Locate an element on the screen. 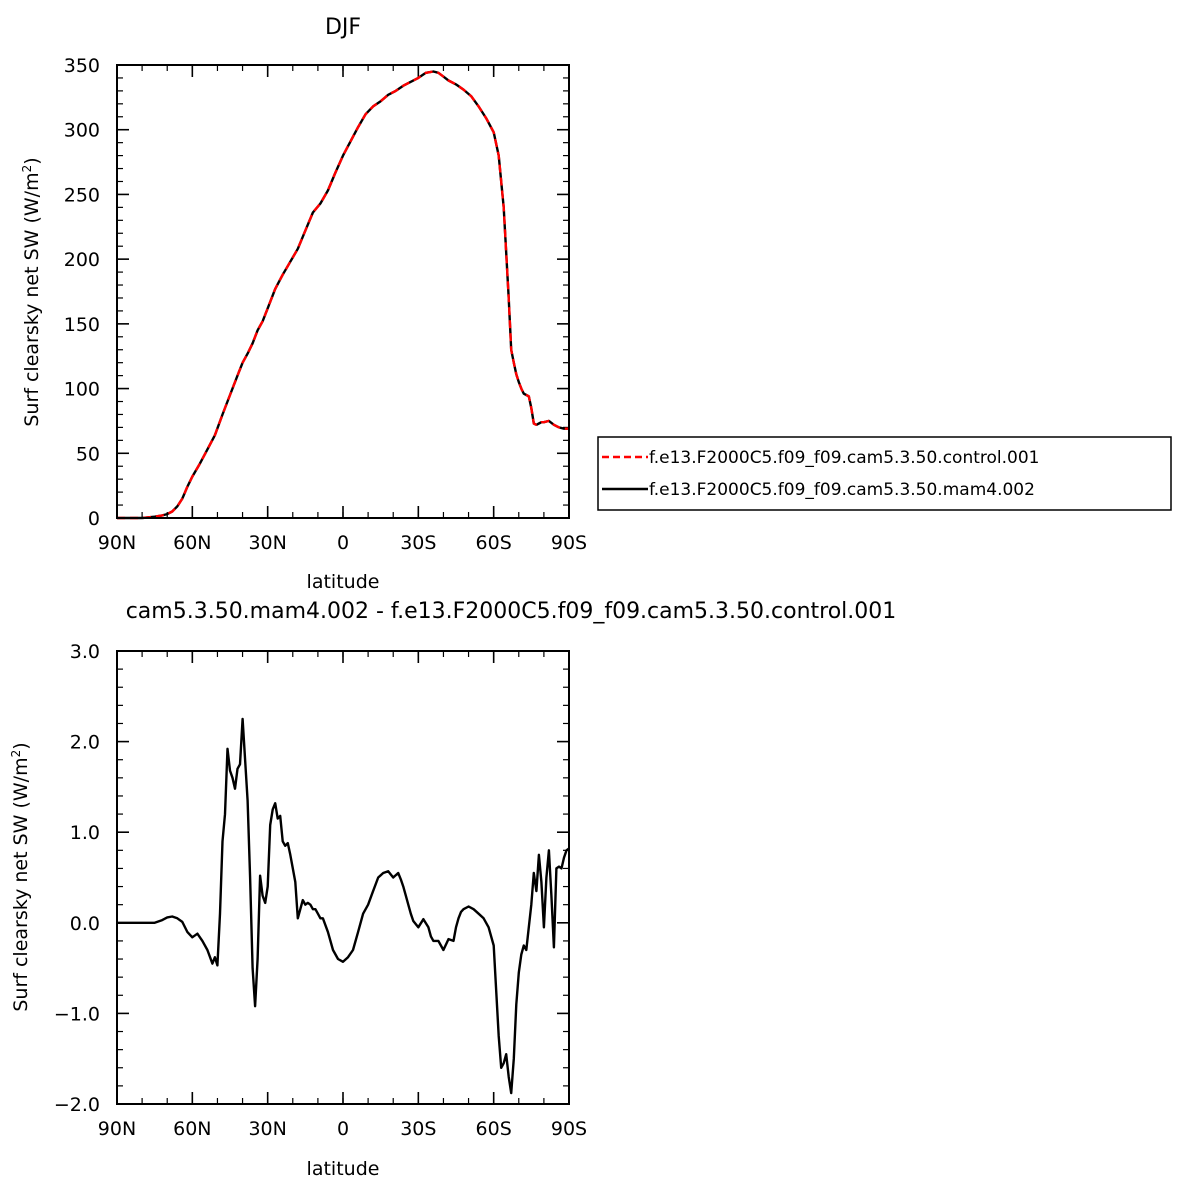  top-plot-frame is located at coordinates (343, 291).